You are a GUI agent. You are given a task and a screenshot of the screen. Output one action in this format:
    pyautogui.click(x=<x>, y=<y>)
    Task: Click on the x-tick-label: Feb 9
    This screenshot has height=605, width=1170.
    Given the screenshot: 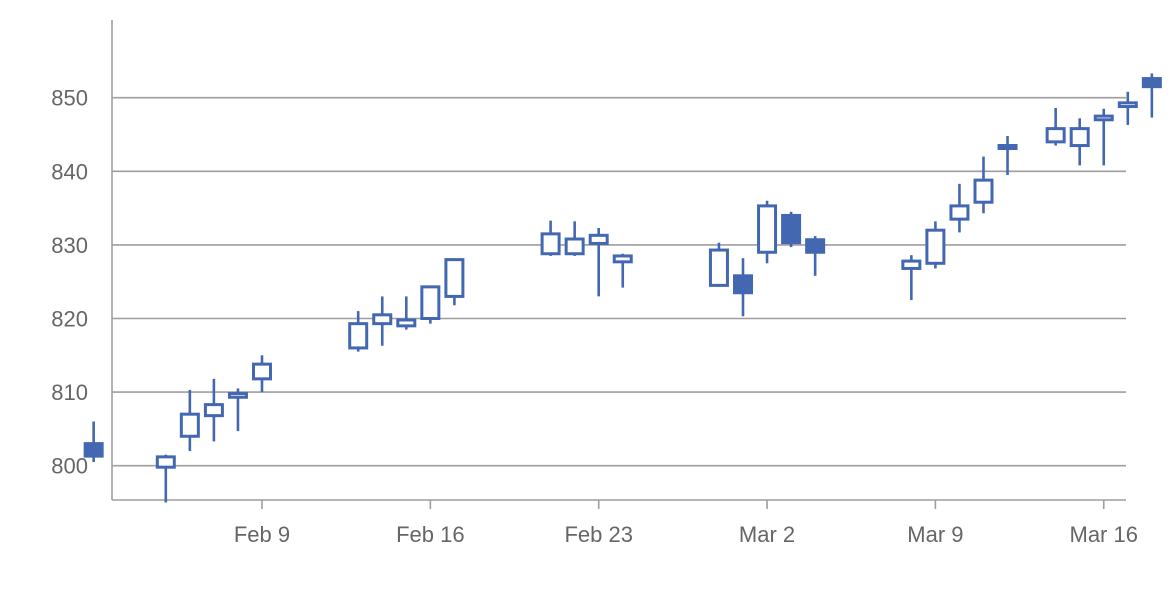 What is the action you would take?
    pyautogui.click(x=262, y=534)
    